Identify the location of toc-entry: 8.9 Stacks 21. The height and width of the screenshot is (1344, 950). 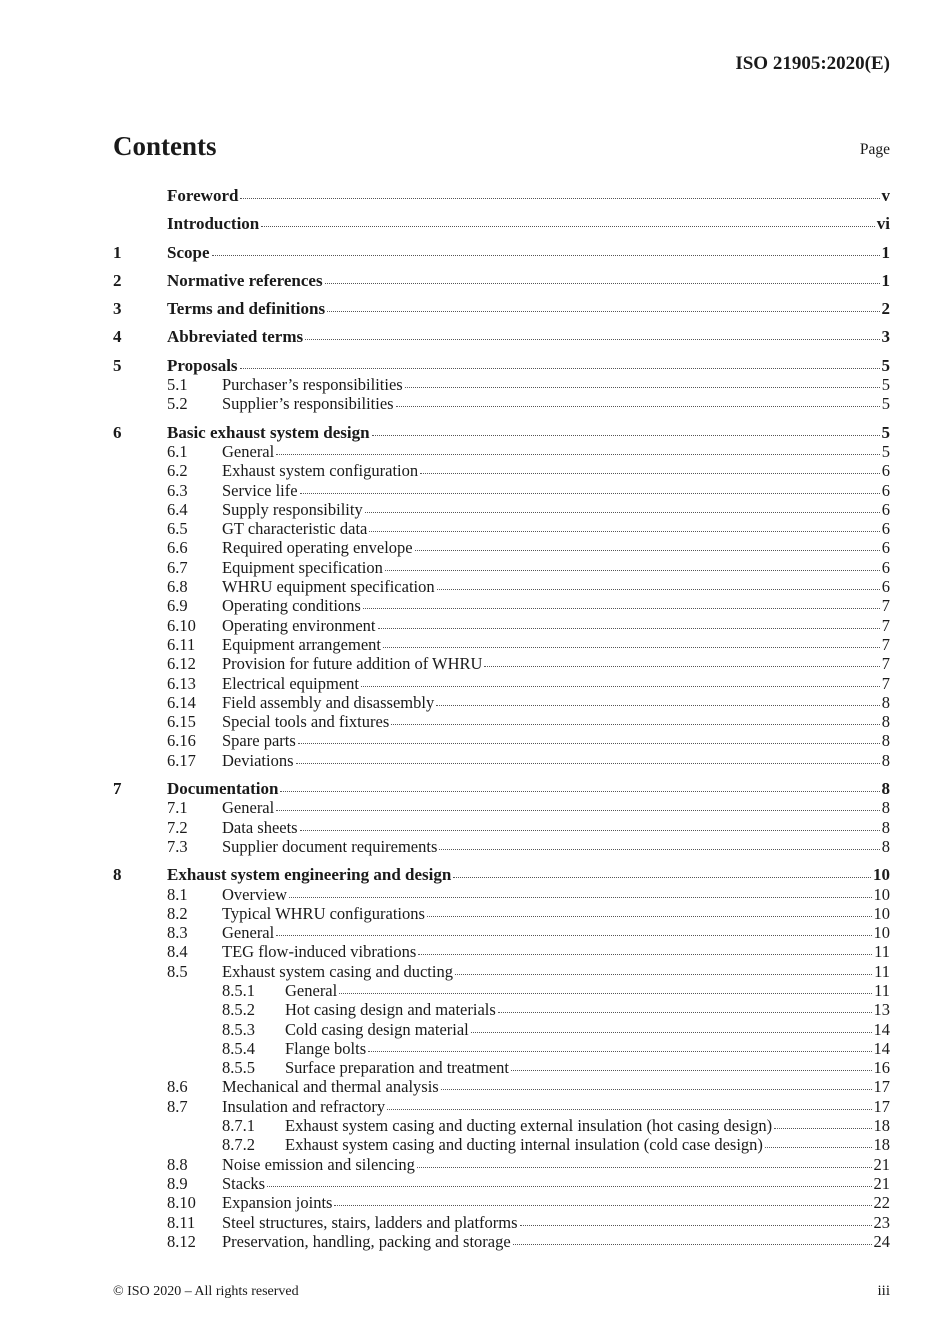
(501, 1183).